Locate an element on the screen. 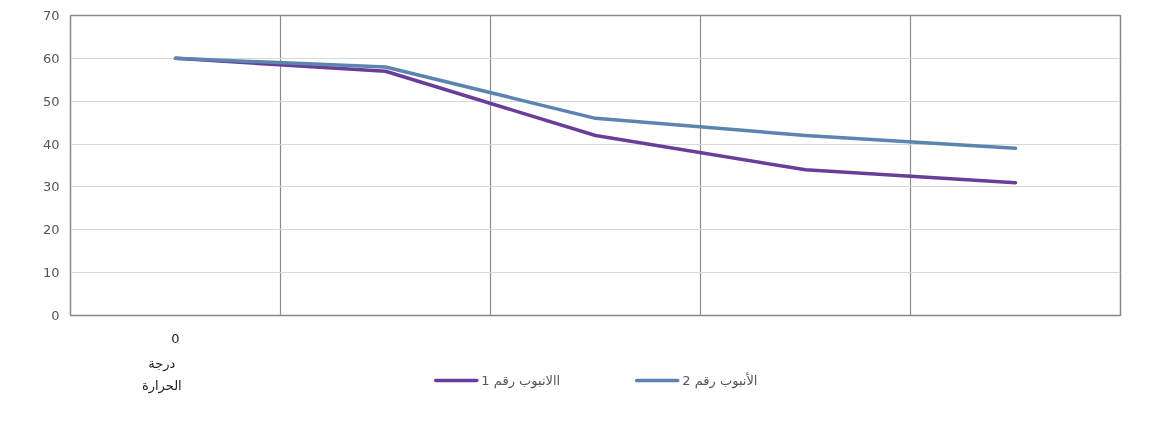 The image size is (1163, 425). y-tick-label: 60 is located at coordinates (51, 58).